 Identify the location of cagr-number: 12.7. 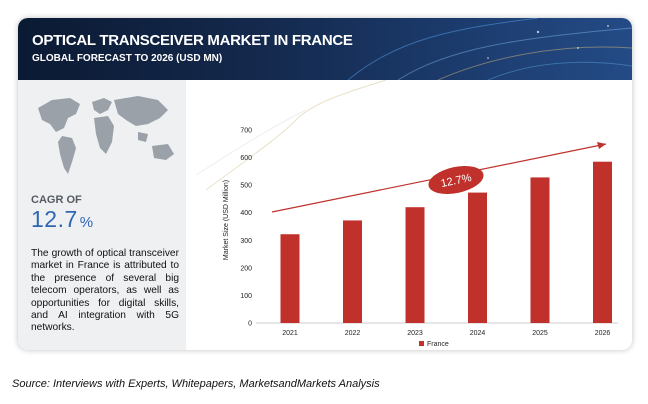
(54, 219).